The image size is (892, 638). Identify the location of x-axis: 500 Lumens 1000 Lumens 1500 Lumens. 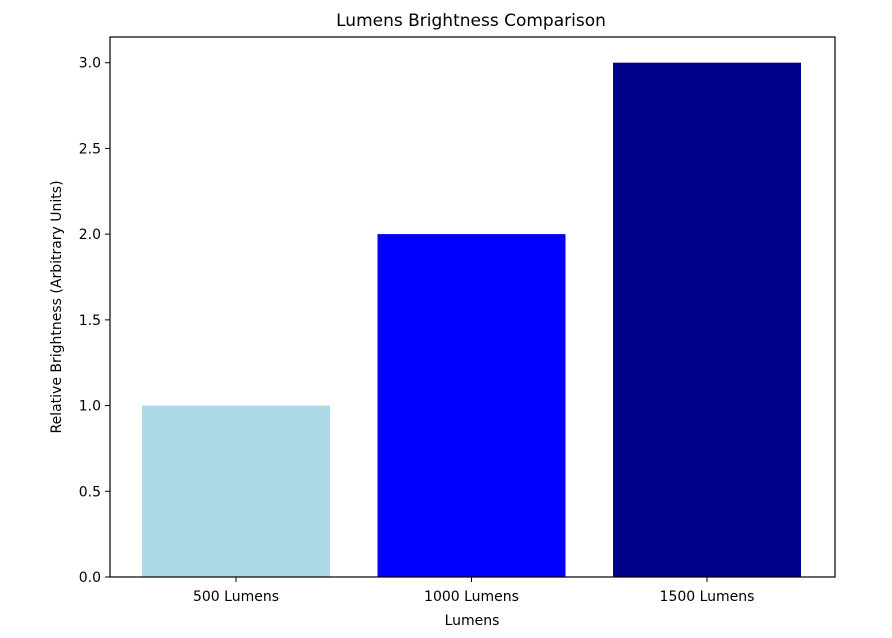
(473, 591).